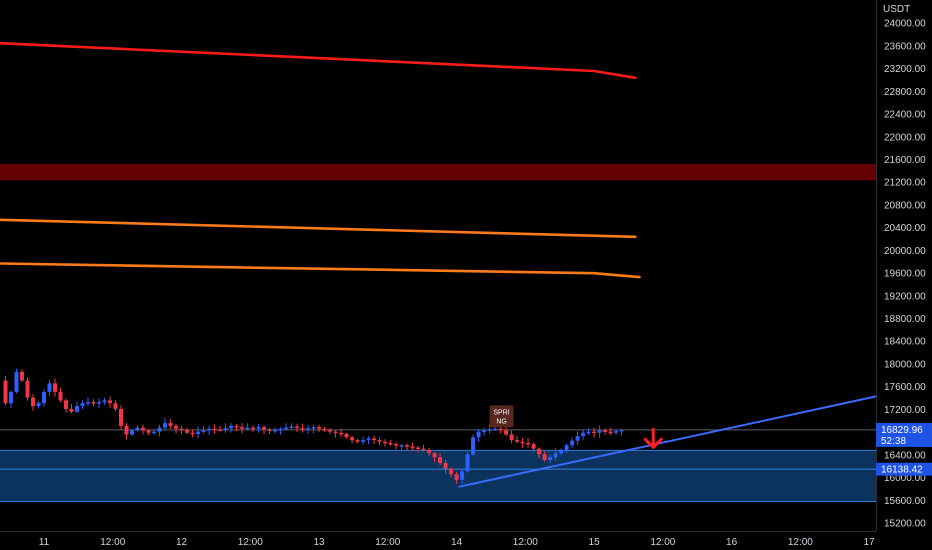 Image resolution: width=932 pixels, height=550 pixels. What do you see at coordinates (905, 183) in the screenshot?
I see `y-tick-label: 21200.00` at bounding box center [905, 183].